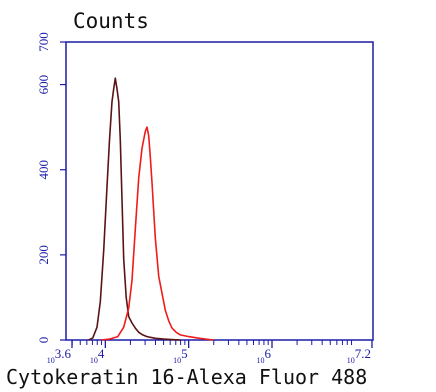 This screenshot has height=392, width=436. Describe the element at coordinates (43, 340) in the screenshot. I see `y-tick-label: 0` at that location.